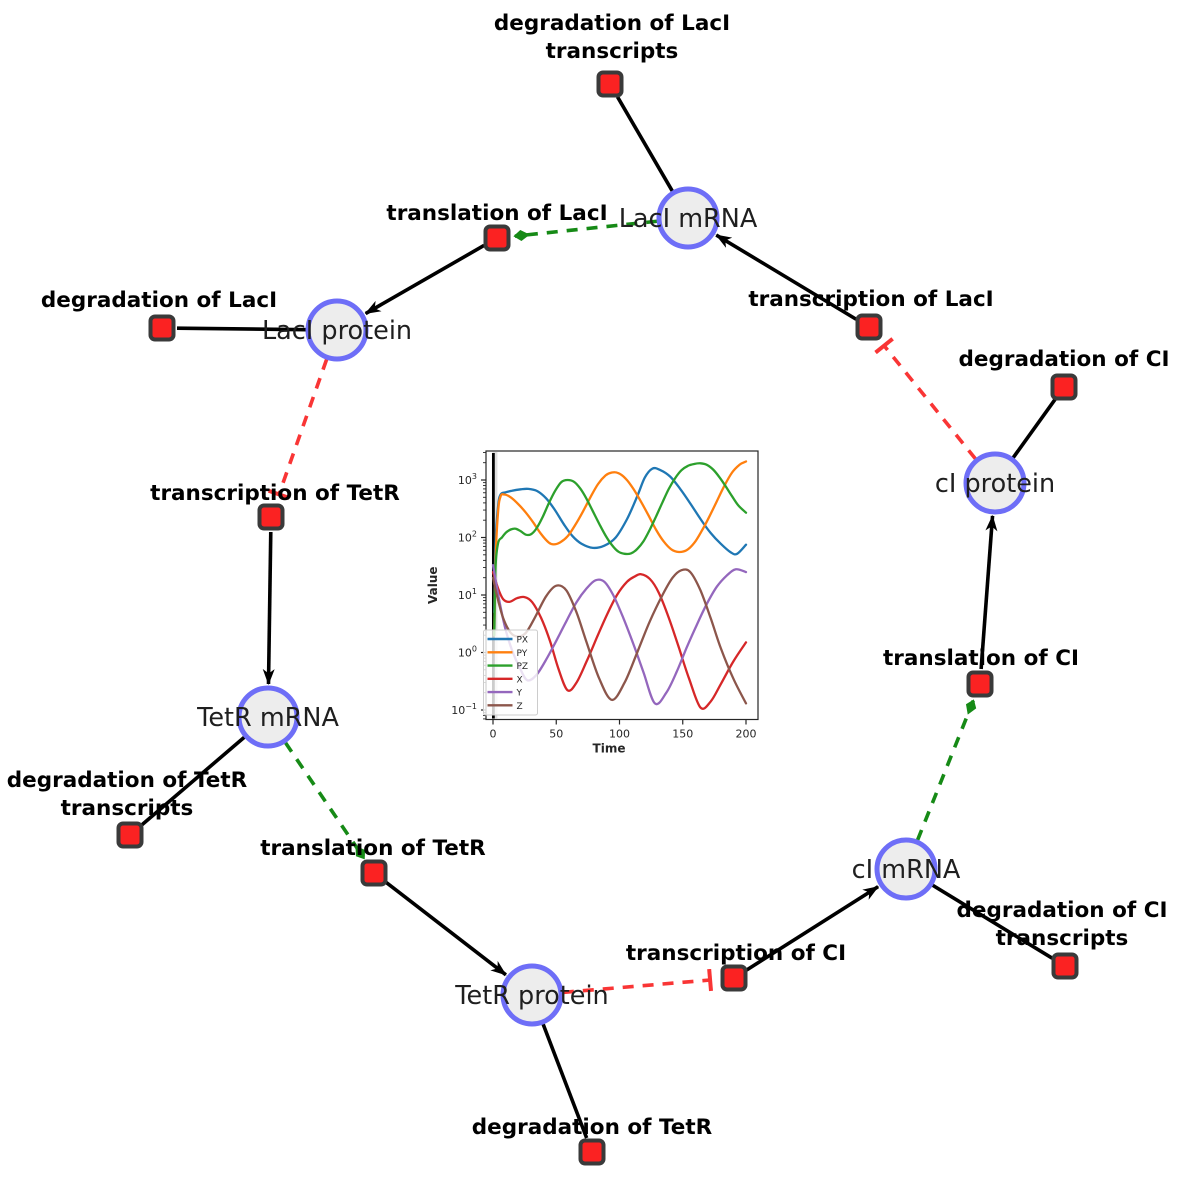 The width and height of the screenshot is (1189, 1200). I want to click on svg-text: 200, so click(746, 734).